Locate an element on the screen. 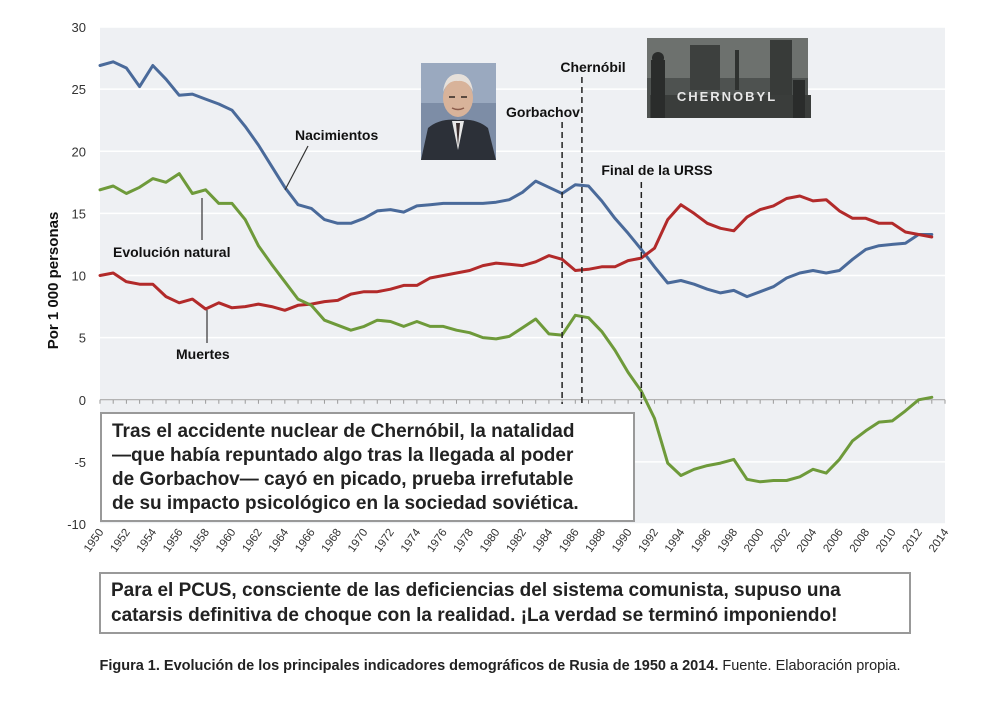 The width and height of the screenshot is (1000, 722). caption-source: Fuente. Elaboración propia. is located at coordinates (809, 666).